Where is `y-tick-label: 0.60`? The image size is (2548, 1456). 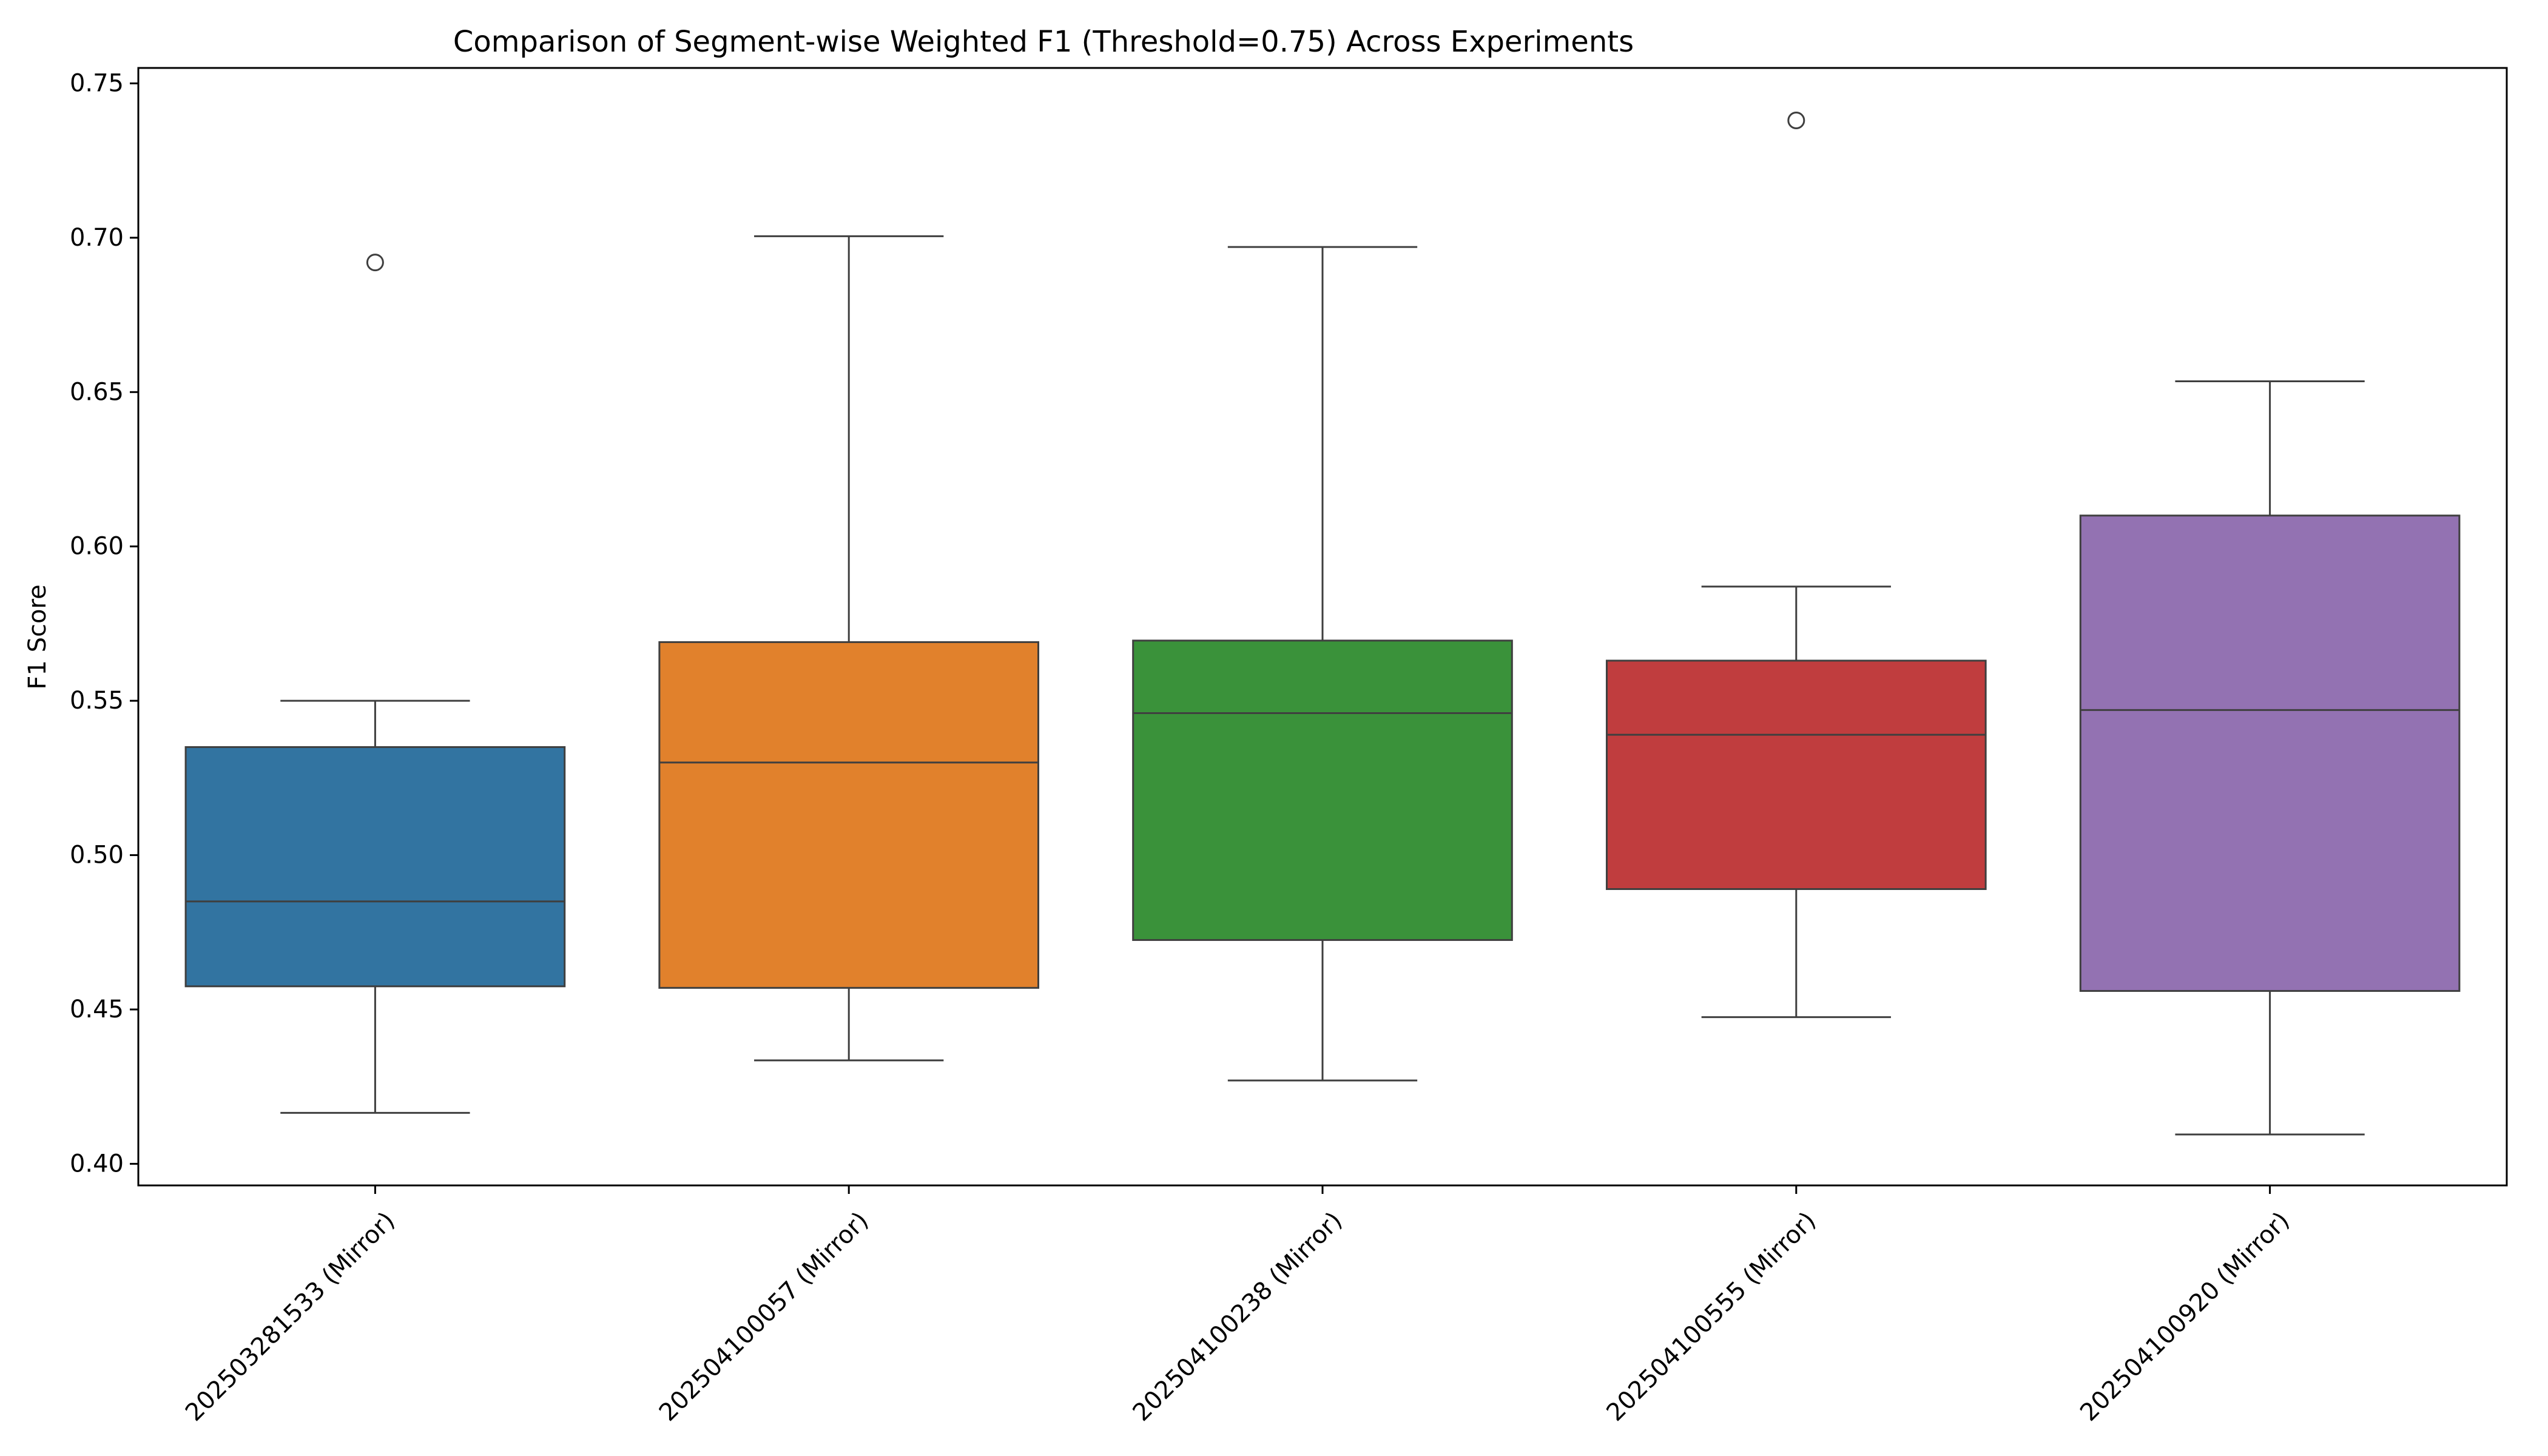
y-tick-label: 0.60 is located at coordinates (97, 547).